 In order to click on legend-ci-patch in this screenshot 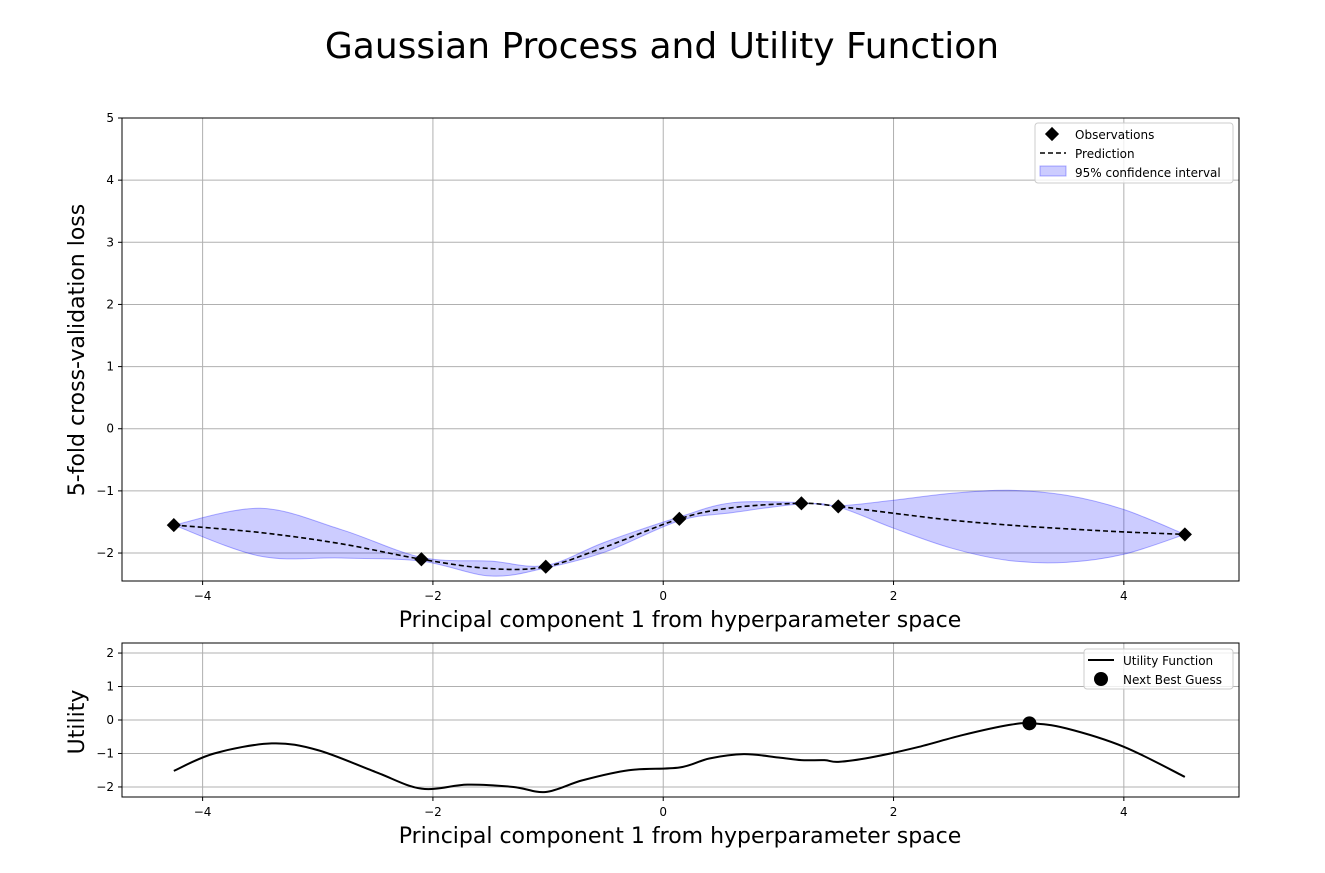, I will do `click(1053, 171)`.